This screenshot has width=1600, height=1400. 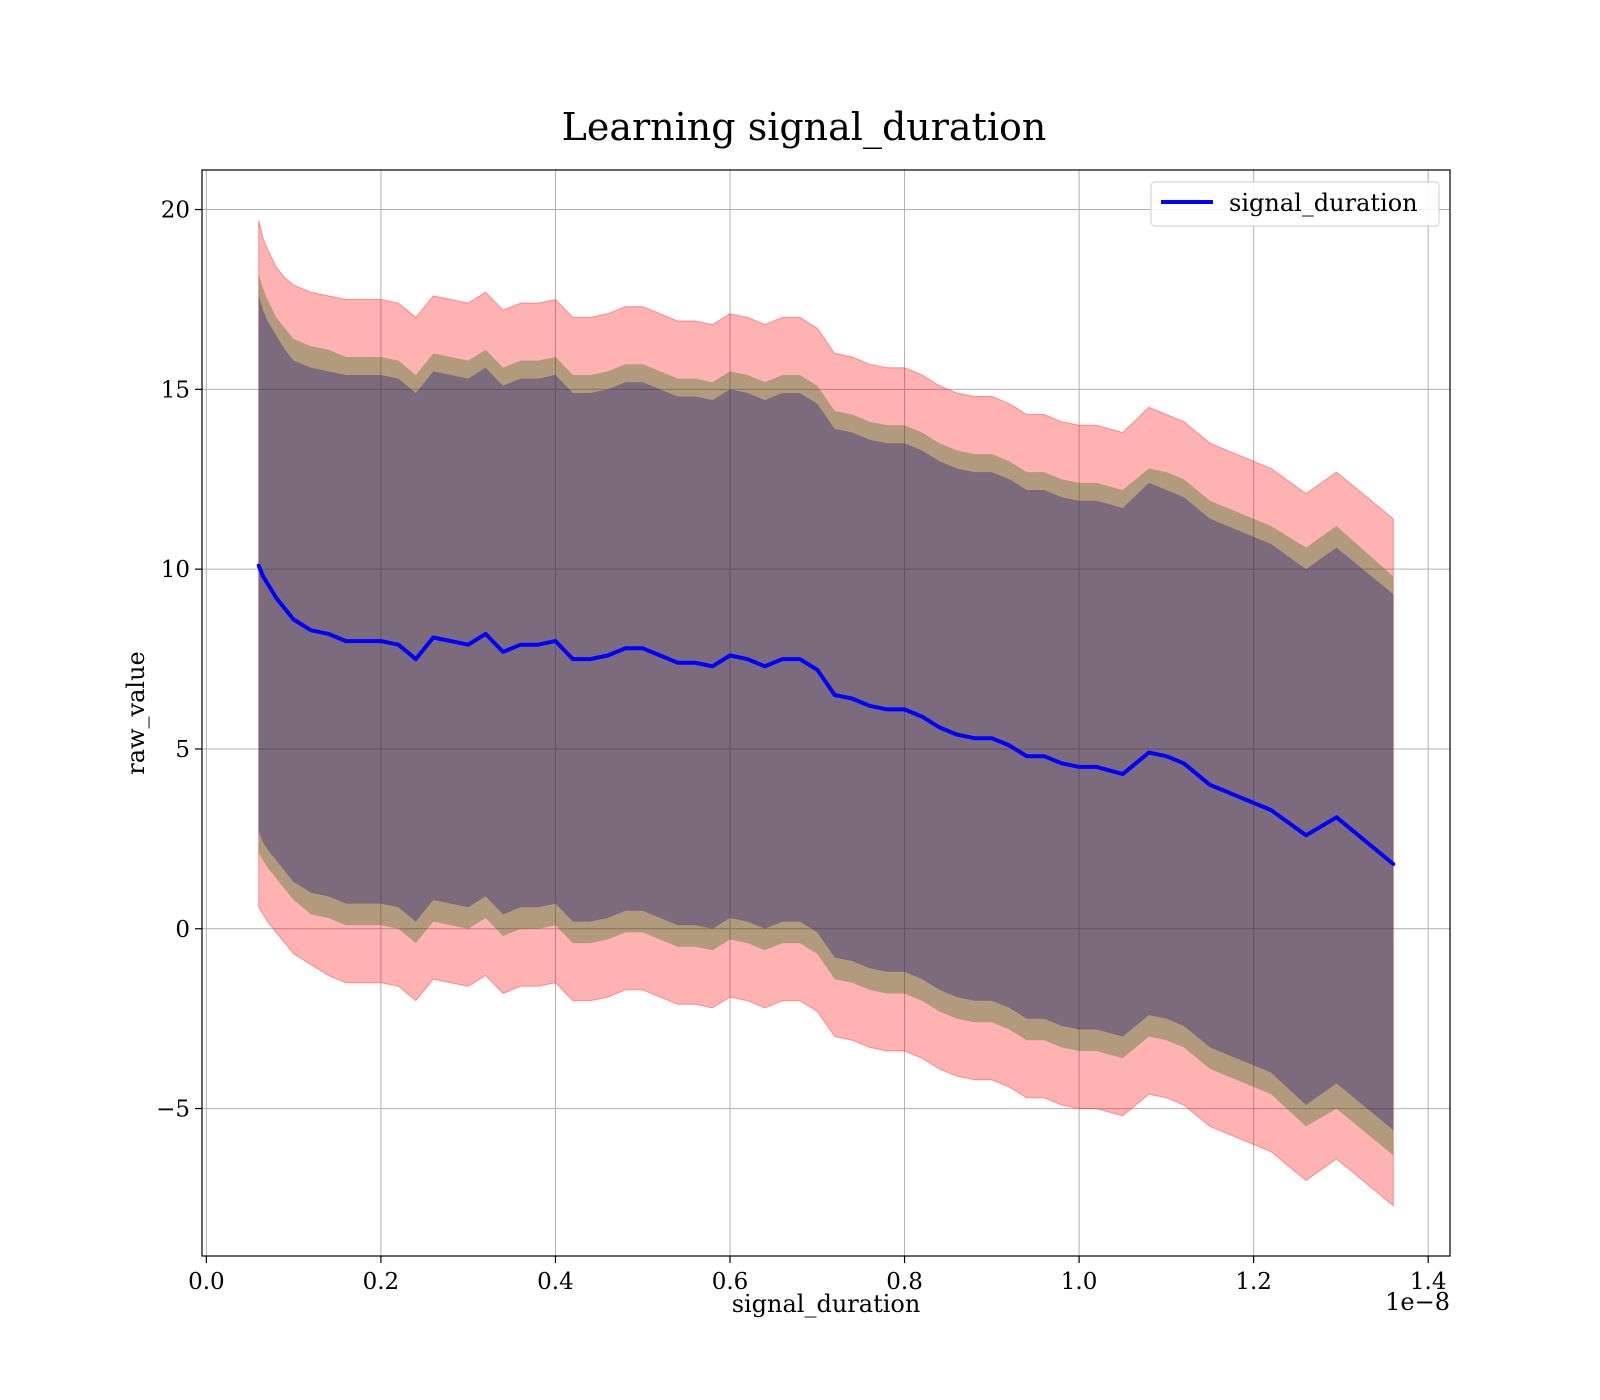 I want to click on x-tick-label: 1.2, so click(x=1253, y=1282).